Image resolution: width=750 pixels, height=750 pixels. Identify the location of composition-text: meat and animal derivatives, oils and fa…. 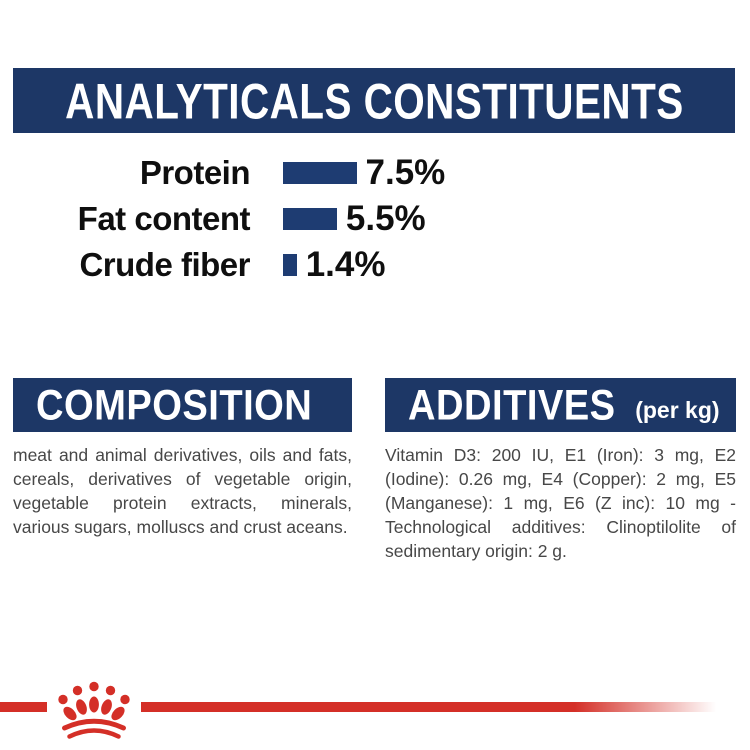
(182, 491).